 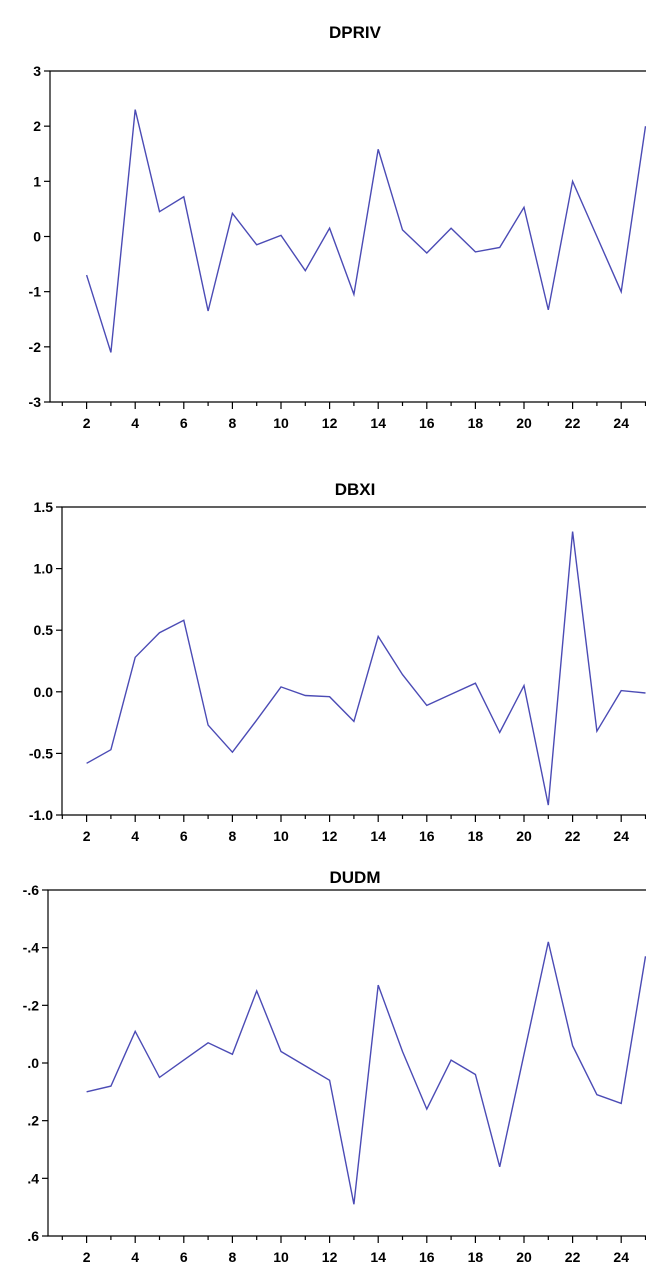 I want to click on y-tick-label: .0, so click(x=33, y=1063).